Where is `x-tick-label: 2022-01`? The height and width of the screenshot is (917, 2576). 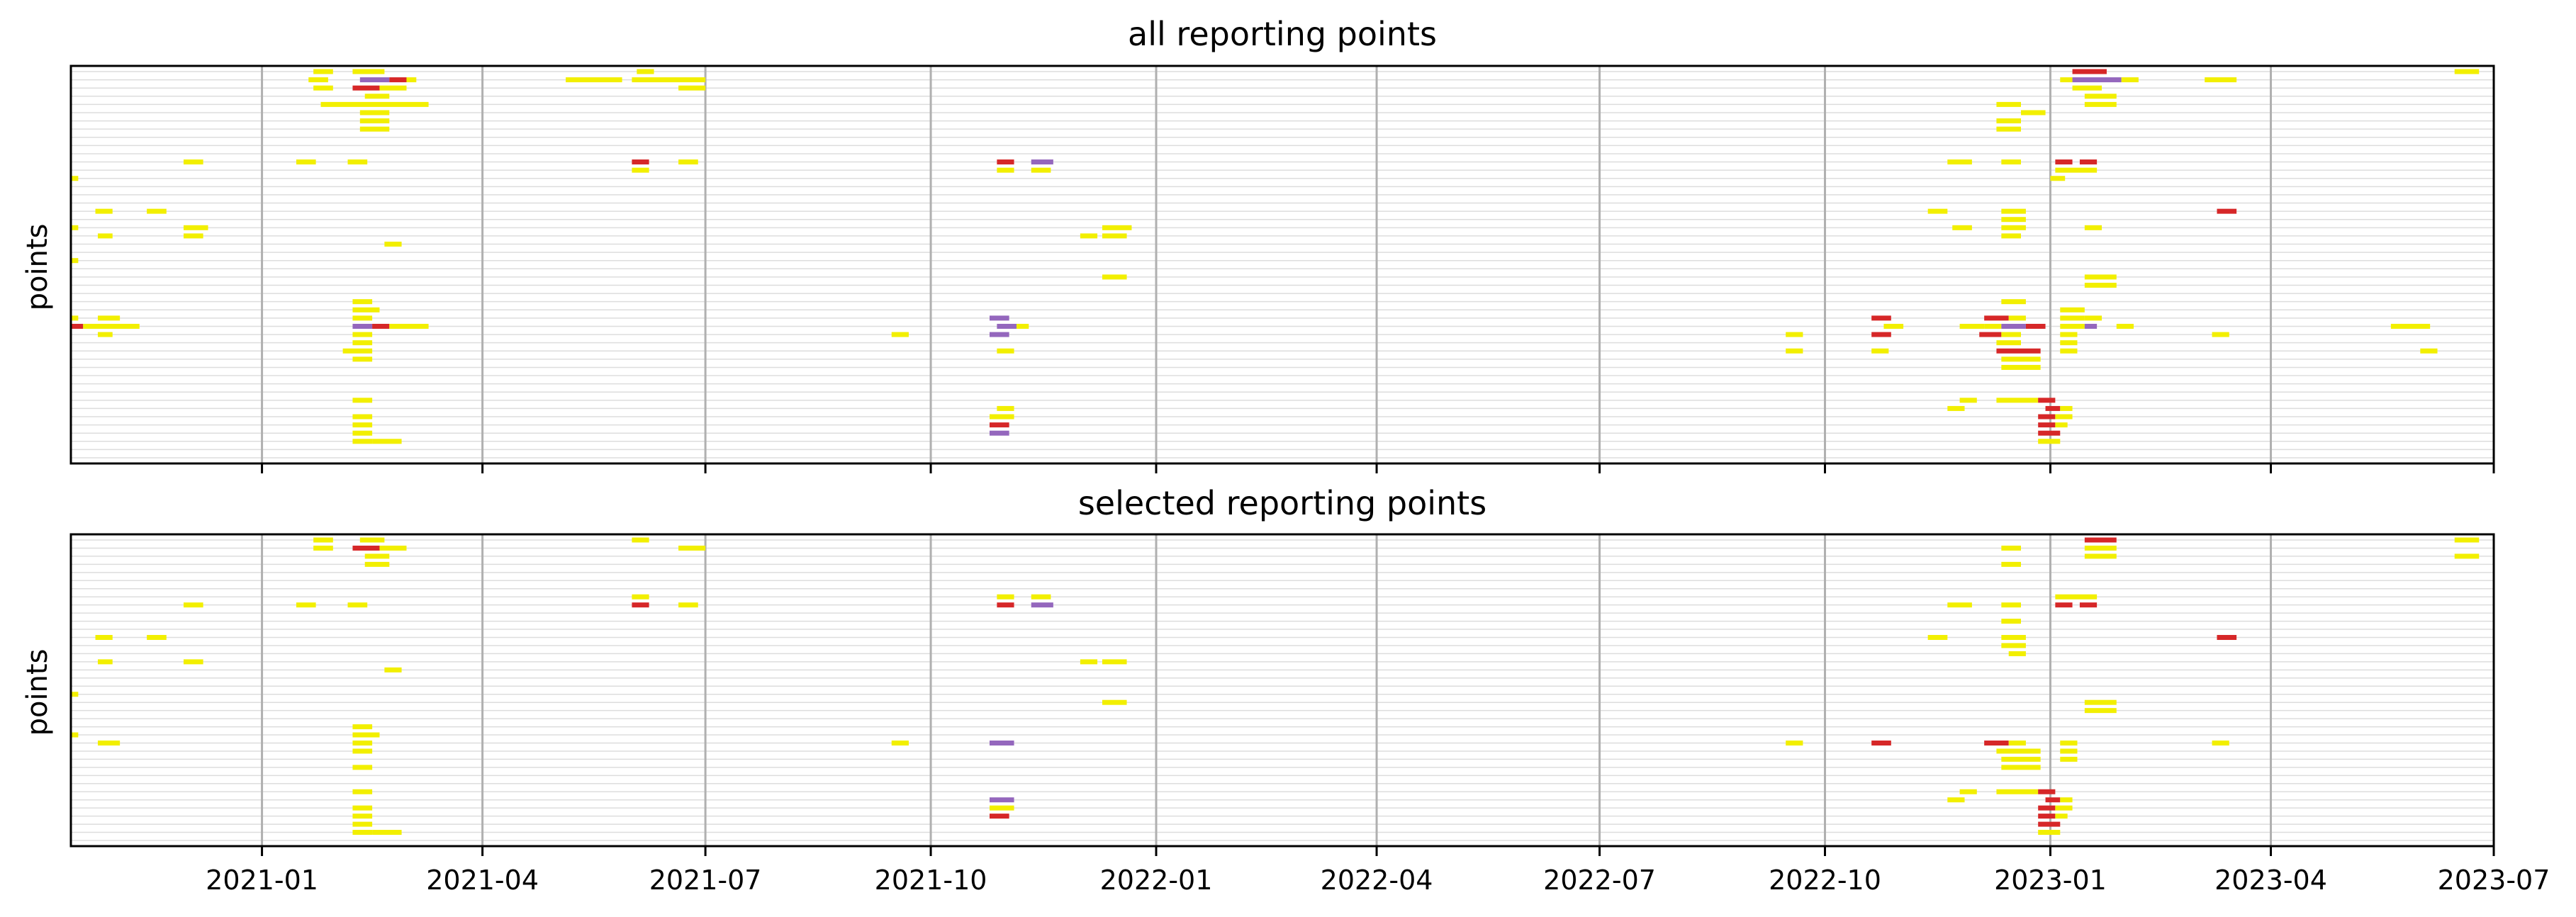
x-tick-label: 2022-01 is located at coordinates (1156, 880).